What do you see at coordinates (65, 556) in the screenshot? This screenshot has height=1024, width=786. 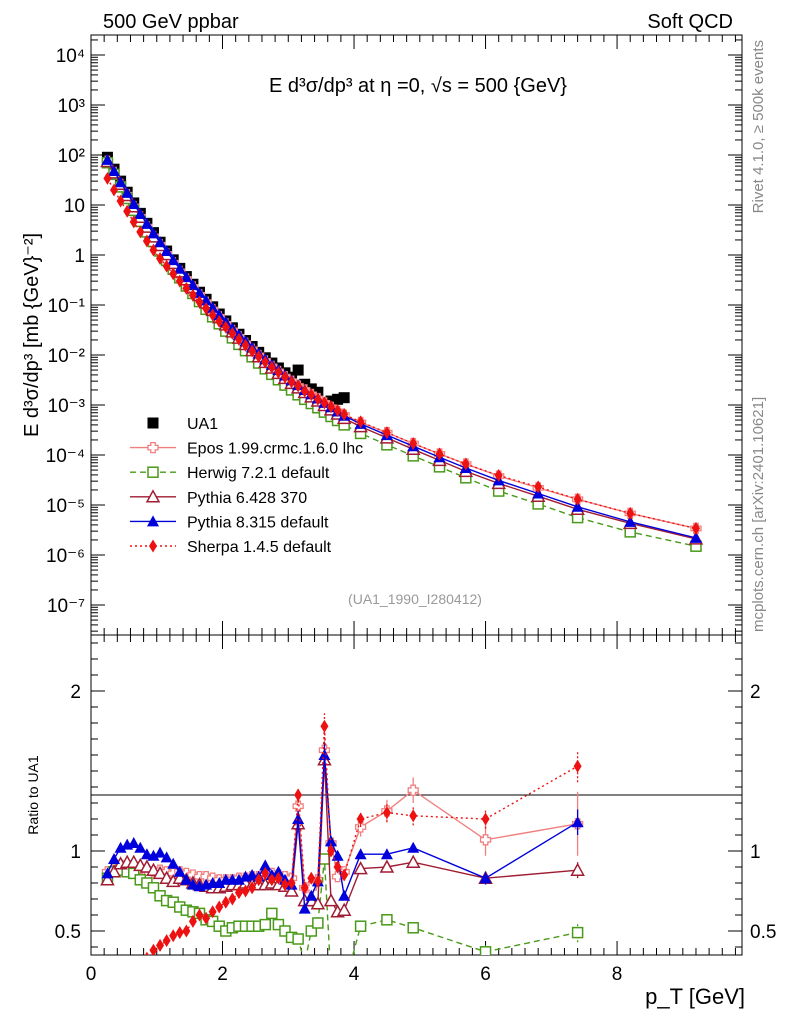 I see `main-y-tick-label: 10⁻⁶` at bounding box center [65, 556].